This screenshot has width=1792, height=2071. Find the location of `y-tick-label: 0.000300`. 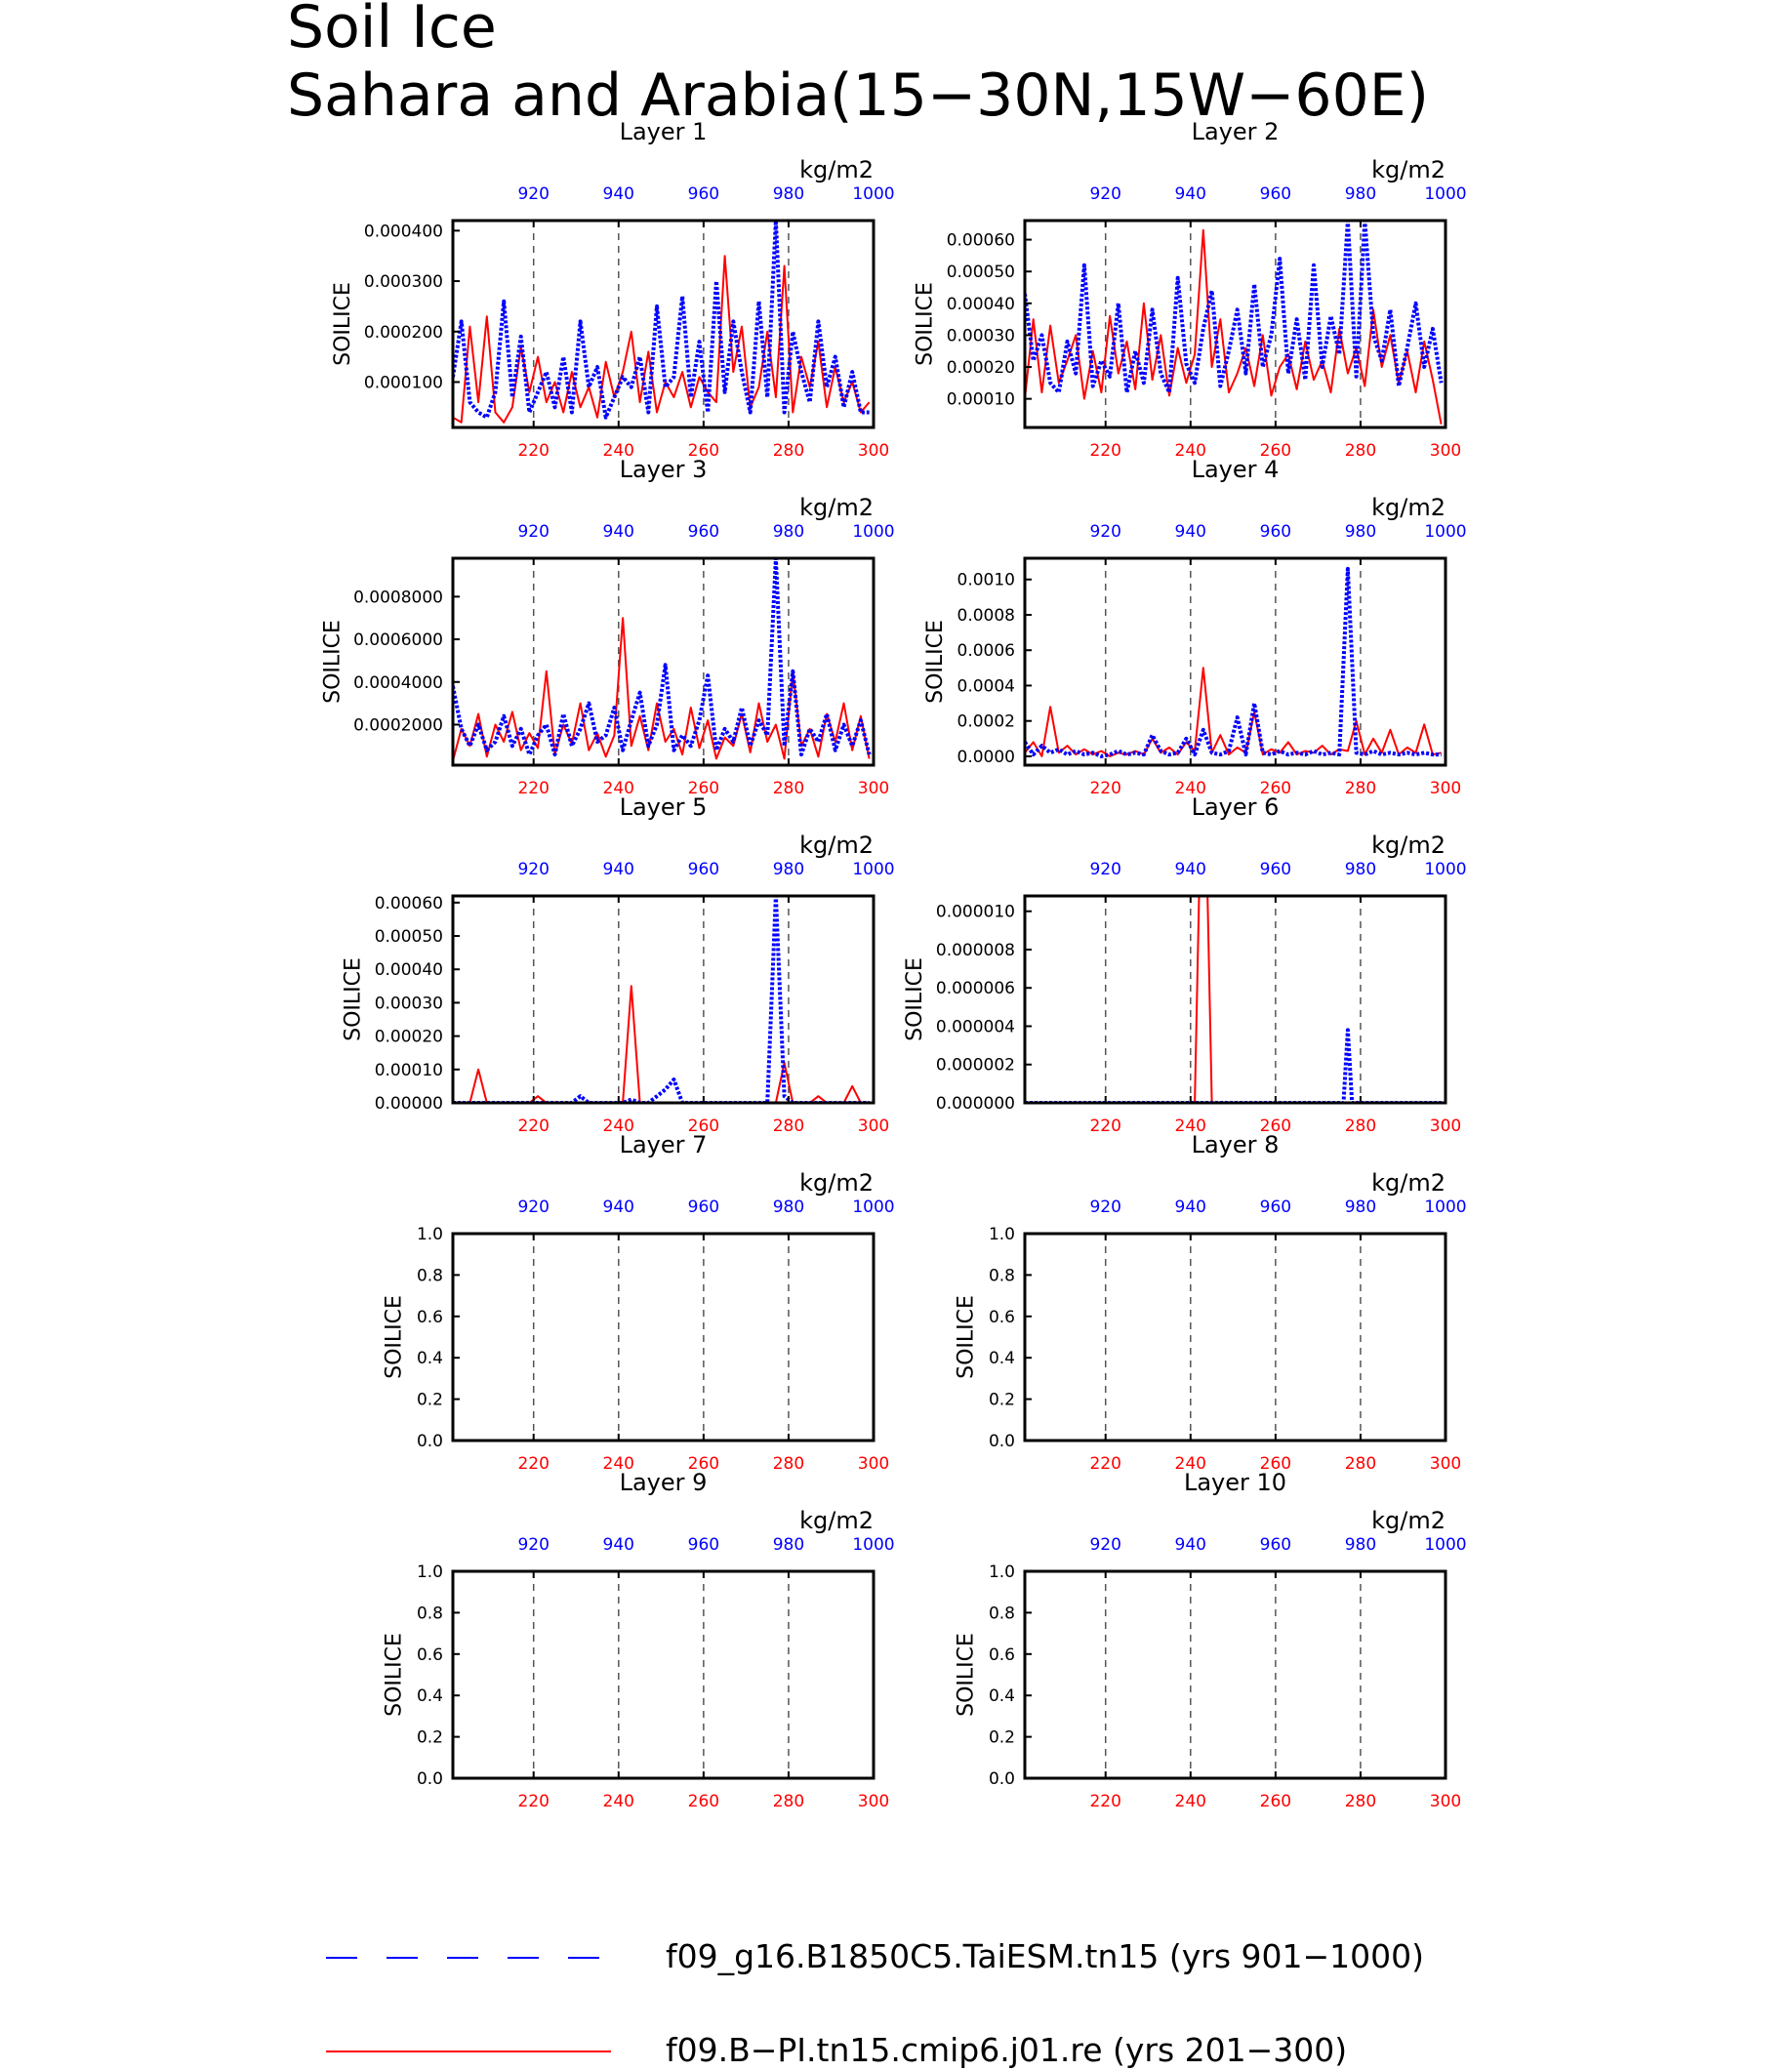

y-tick-label: 0.000300 is located at coordinates (403, 282).